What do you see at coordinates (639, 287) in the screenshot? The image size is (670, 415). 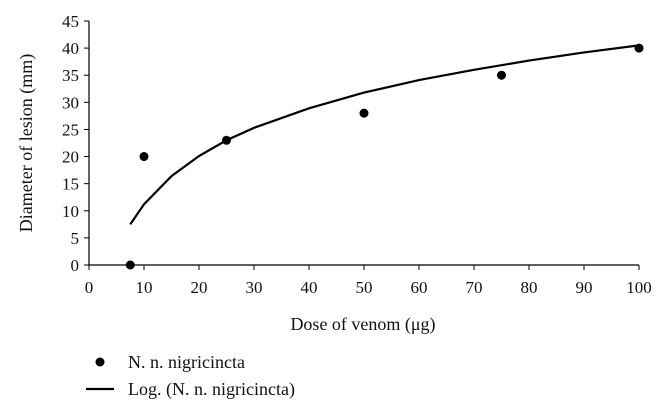 I see `x-tick-label: 100` at bounding box center [639, 287].